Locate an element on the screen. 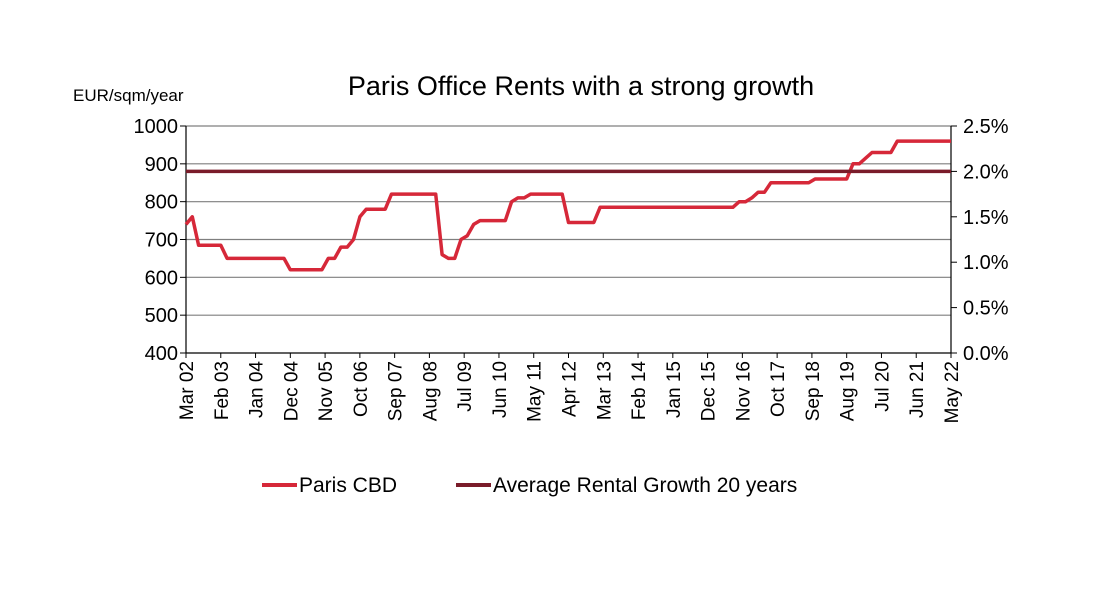 The height and width of the screenshot is (601, 1116). left-tick-label: 500 is located at coordinates (161, 316).